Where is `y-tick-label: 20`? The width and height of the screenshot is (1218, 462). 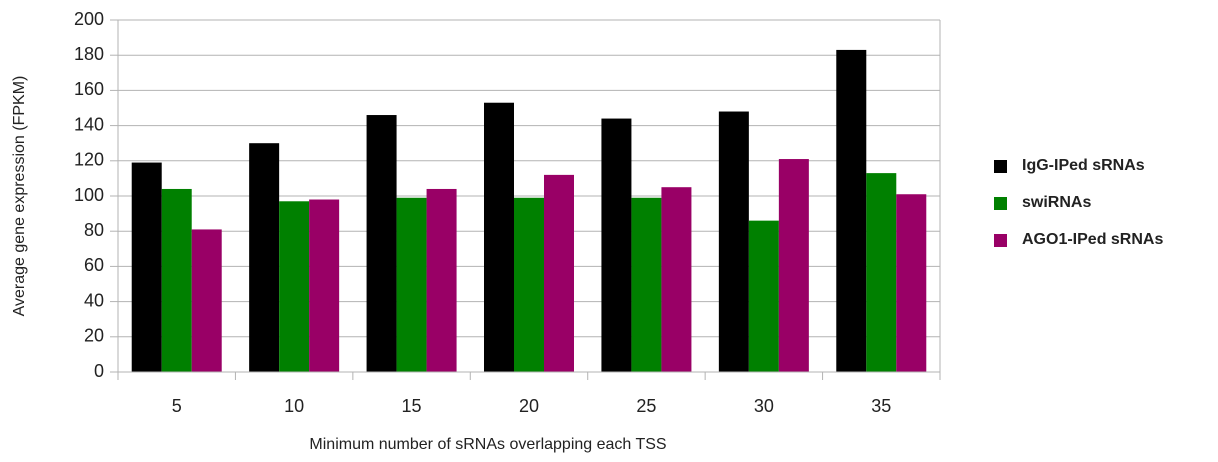 y-tick-label: 20 is located at coordinates (94, 336).